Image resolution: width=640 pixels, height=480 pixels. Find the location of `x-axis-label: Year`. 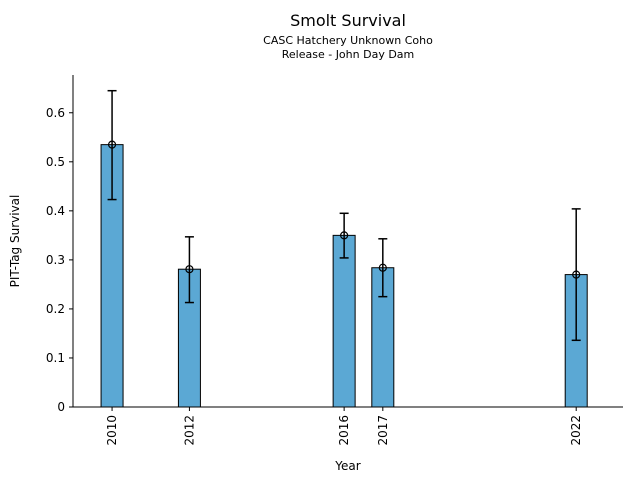

x-axis-label: Year is located at coordinates (348, 466).